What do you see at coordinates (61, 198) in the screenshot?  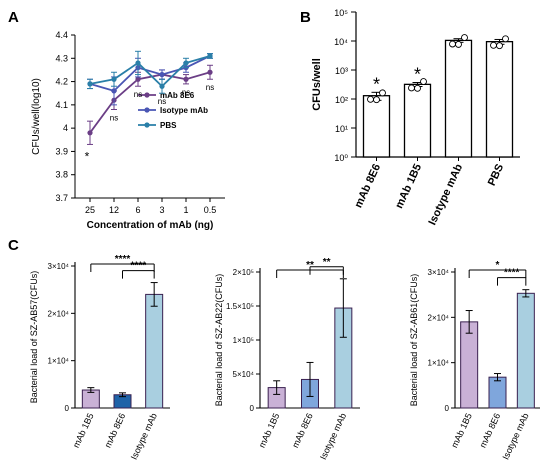 I see `a-y-tick-label: 3.7` at bounding box center [61, 198].